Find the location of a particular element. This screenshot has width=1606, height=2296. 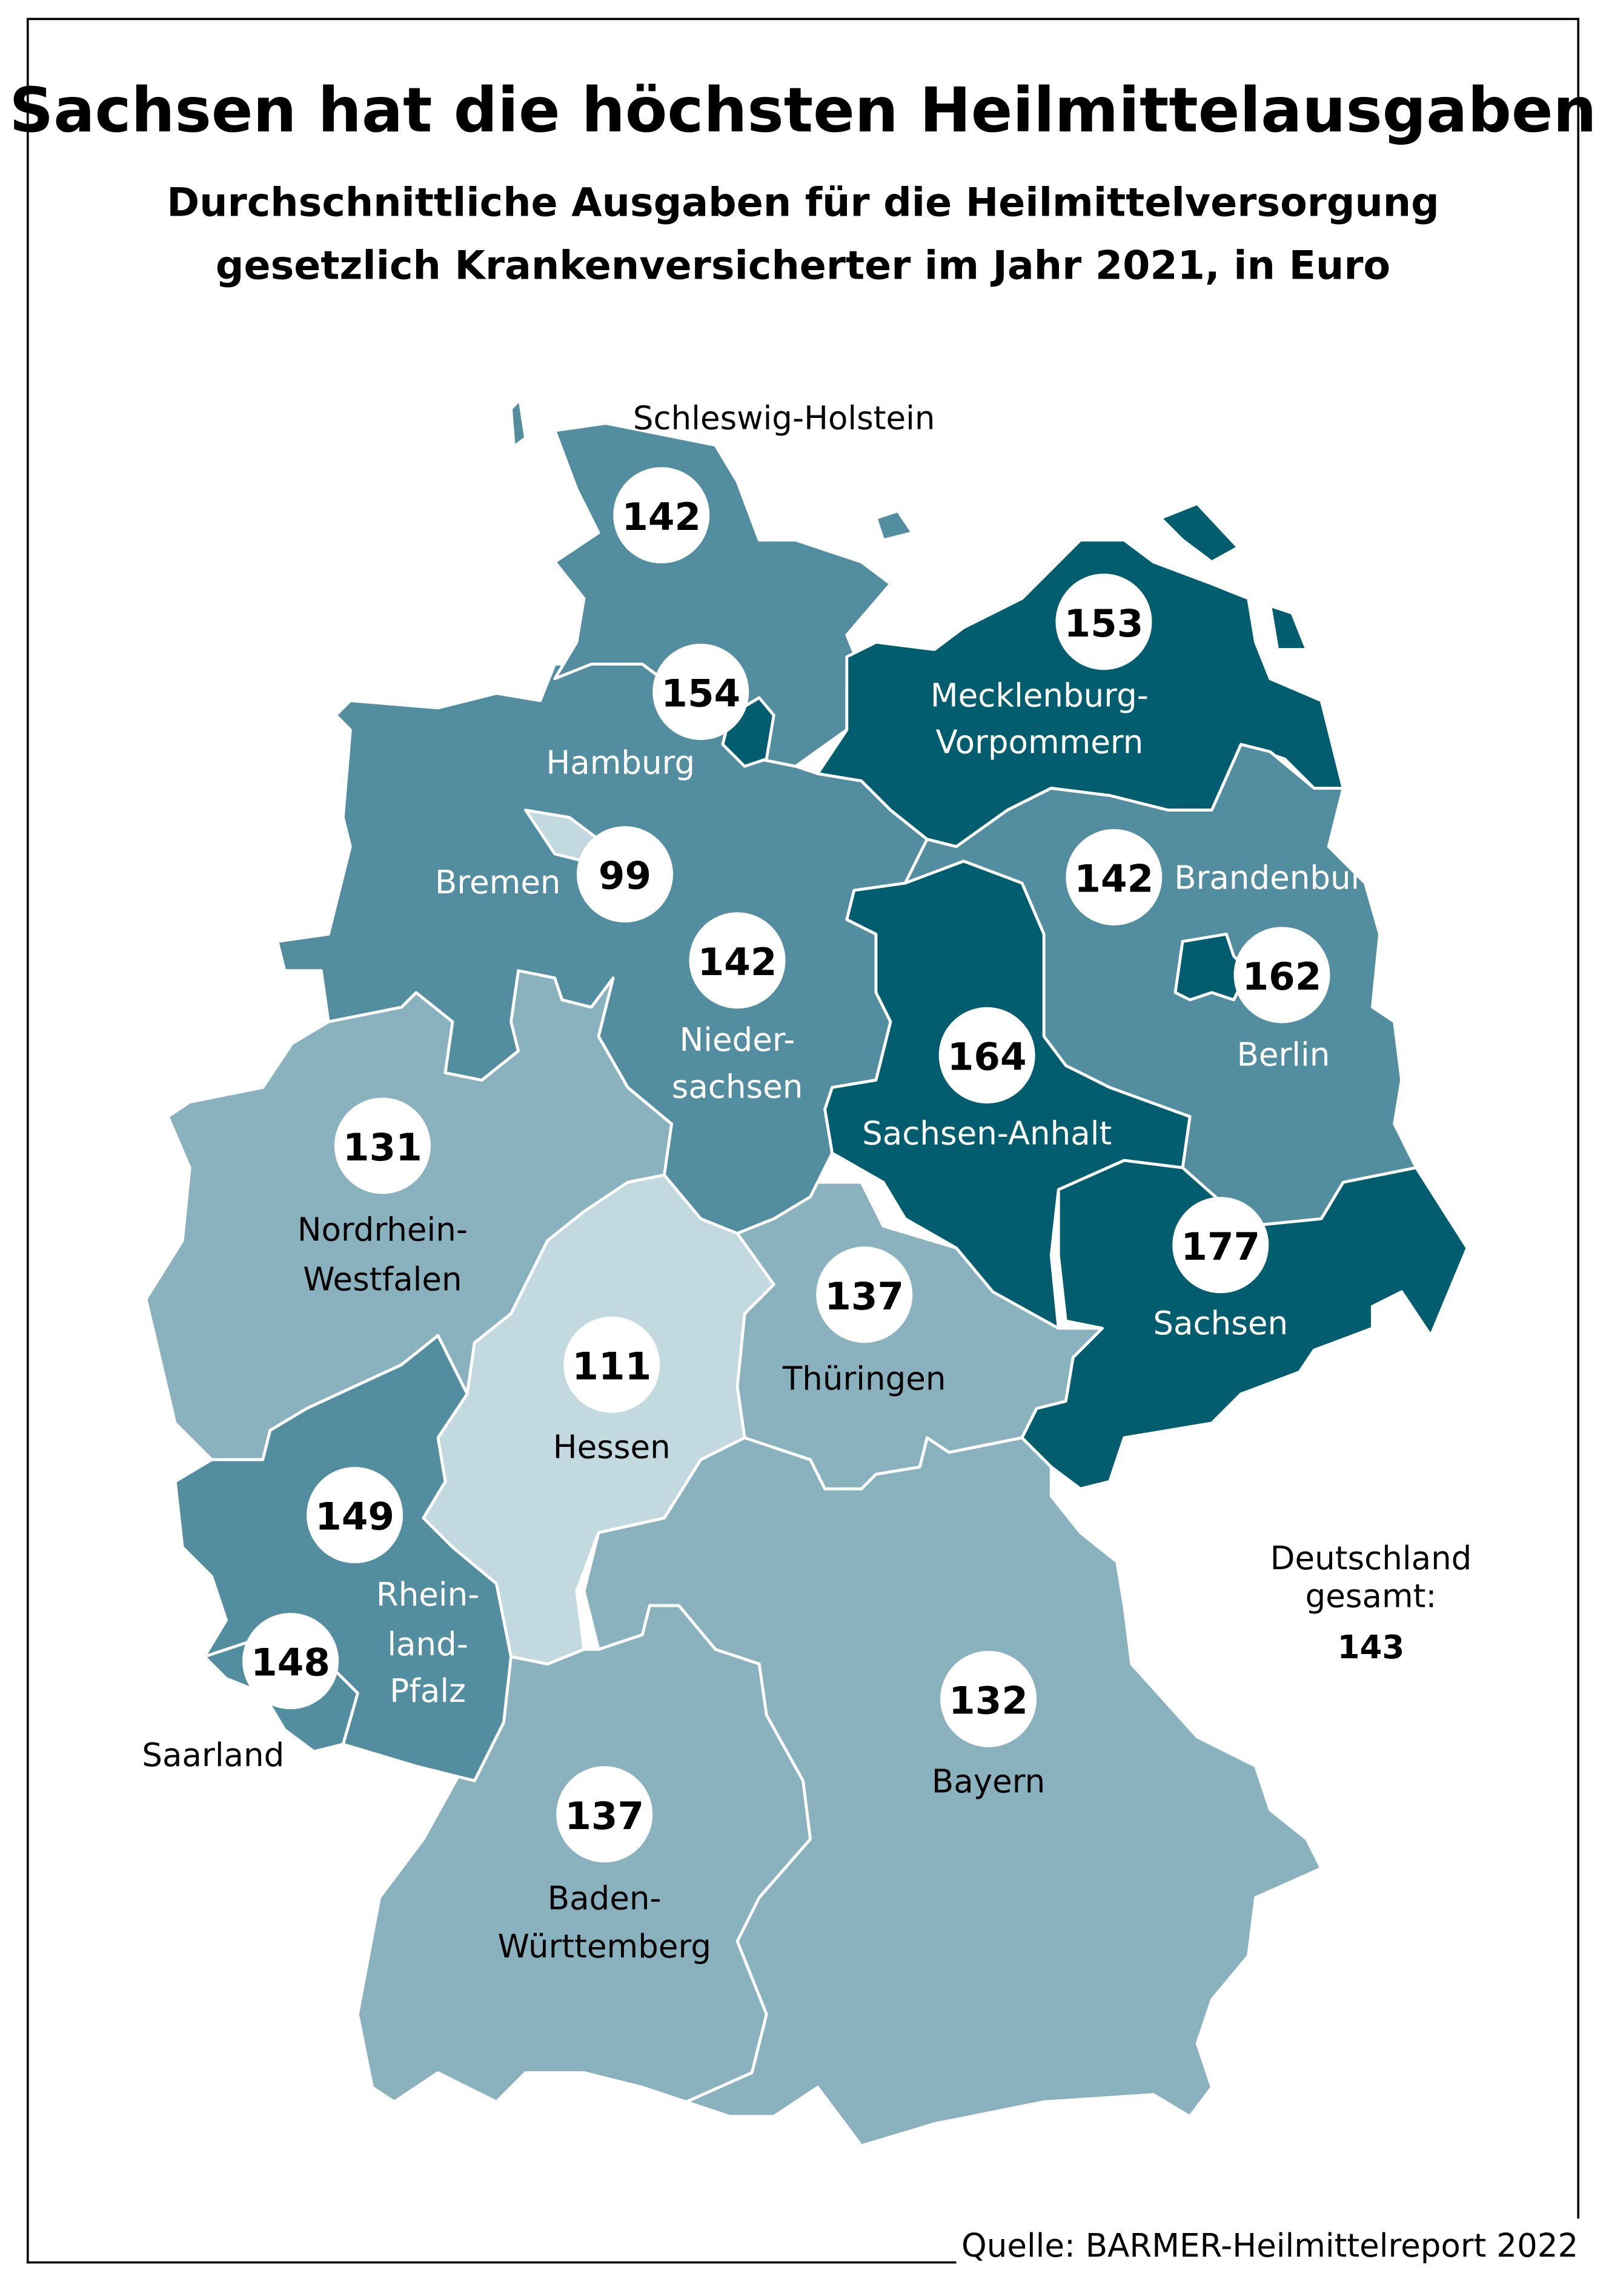

marker-sn is located at coordinates (1220, 1245).